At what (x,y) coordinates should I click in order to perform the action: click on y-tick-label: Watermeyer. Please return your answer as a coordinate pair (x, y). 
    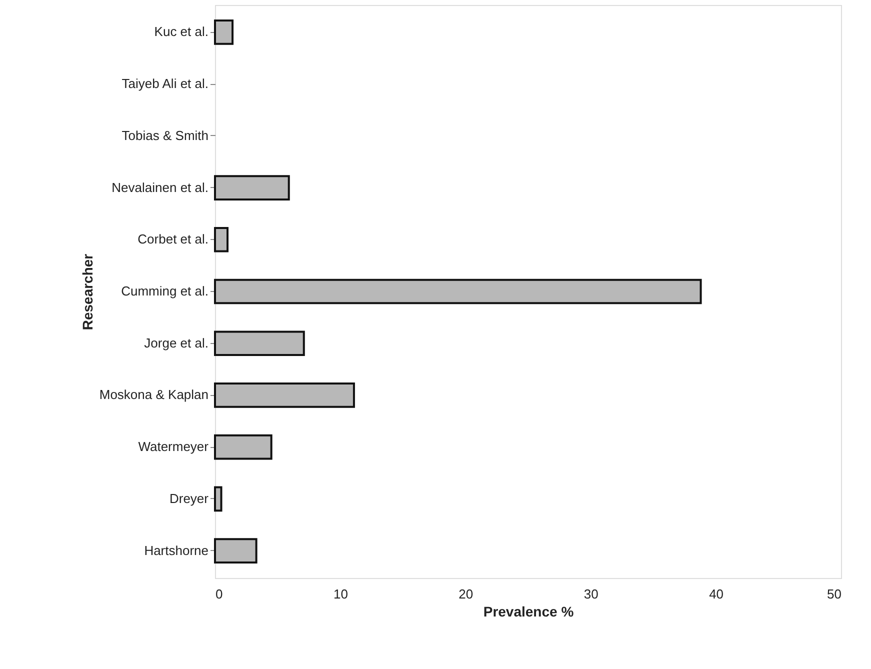
    Looking at the image, I should click on (174, 446).